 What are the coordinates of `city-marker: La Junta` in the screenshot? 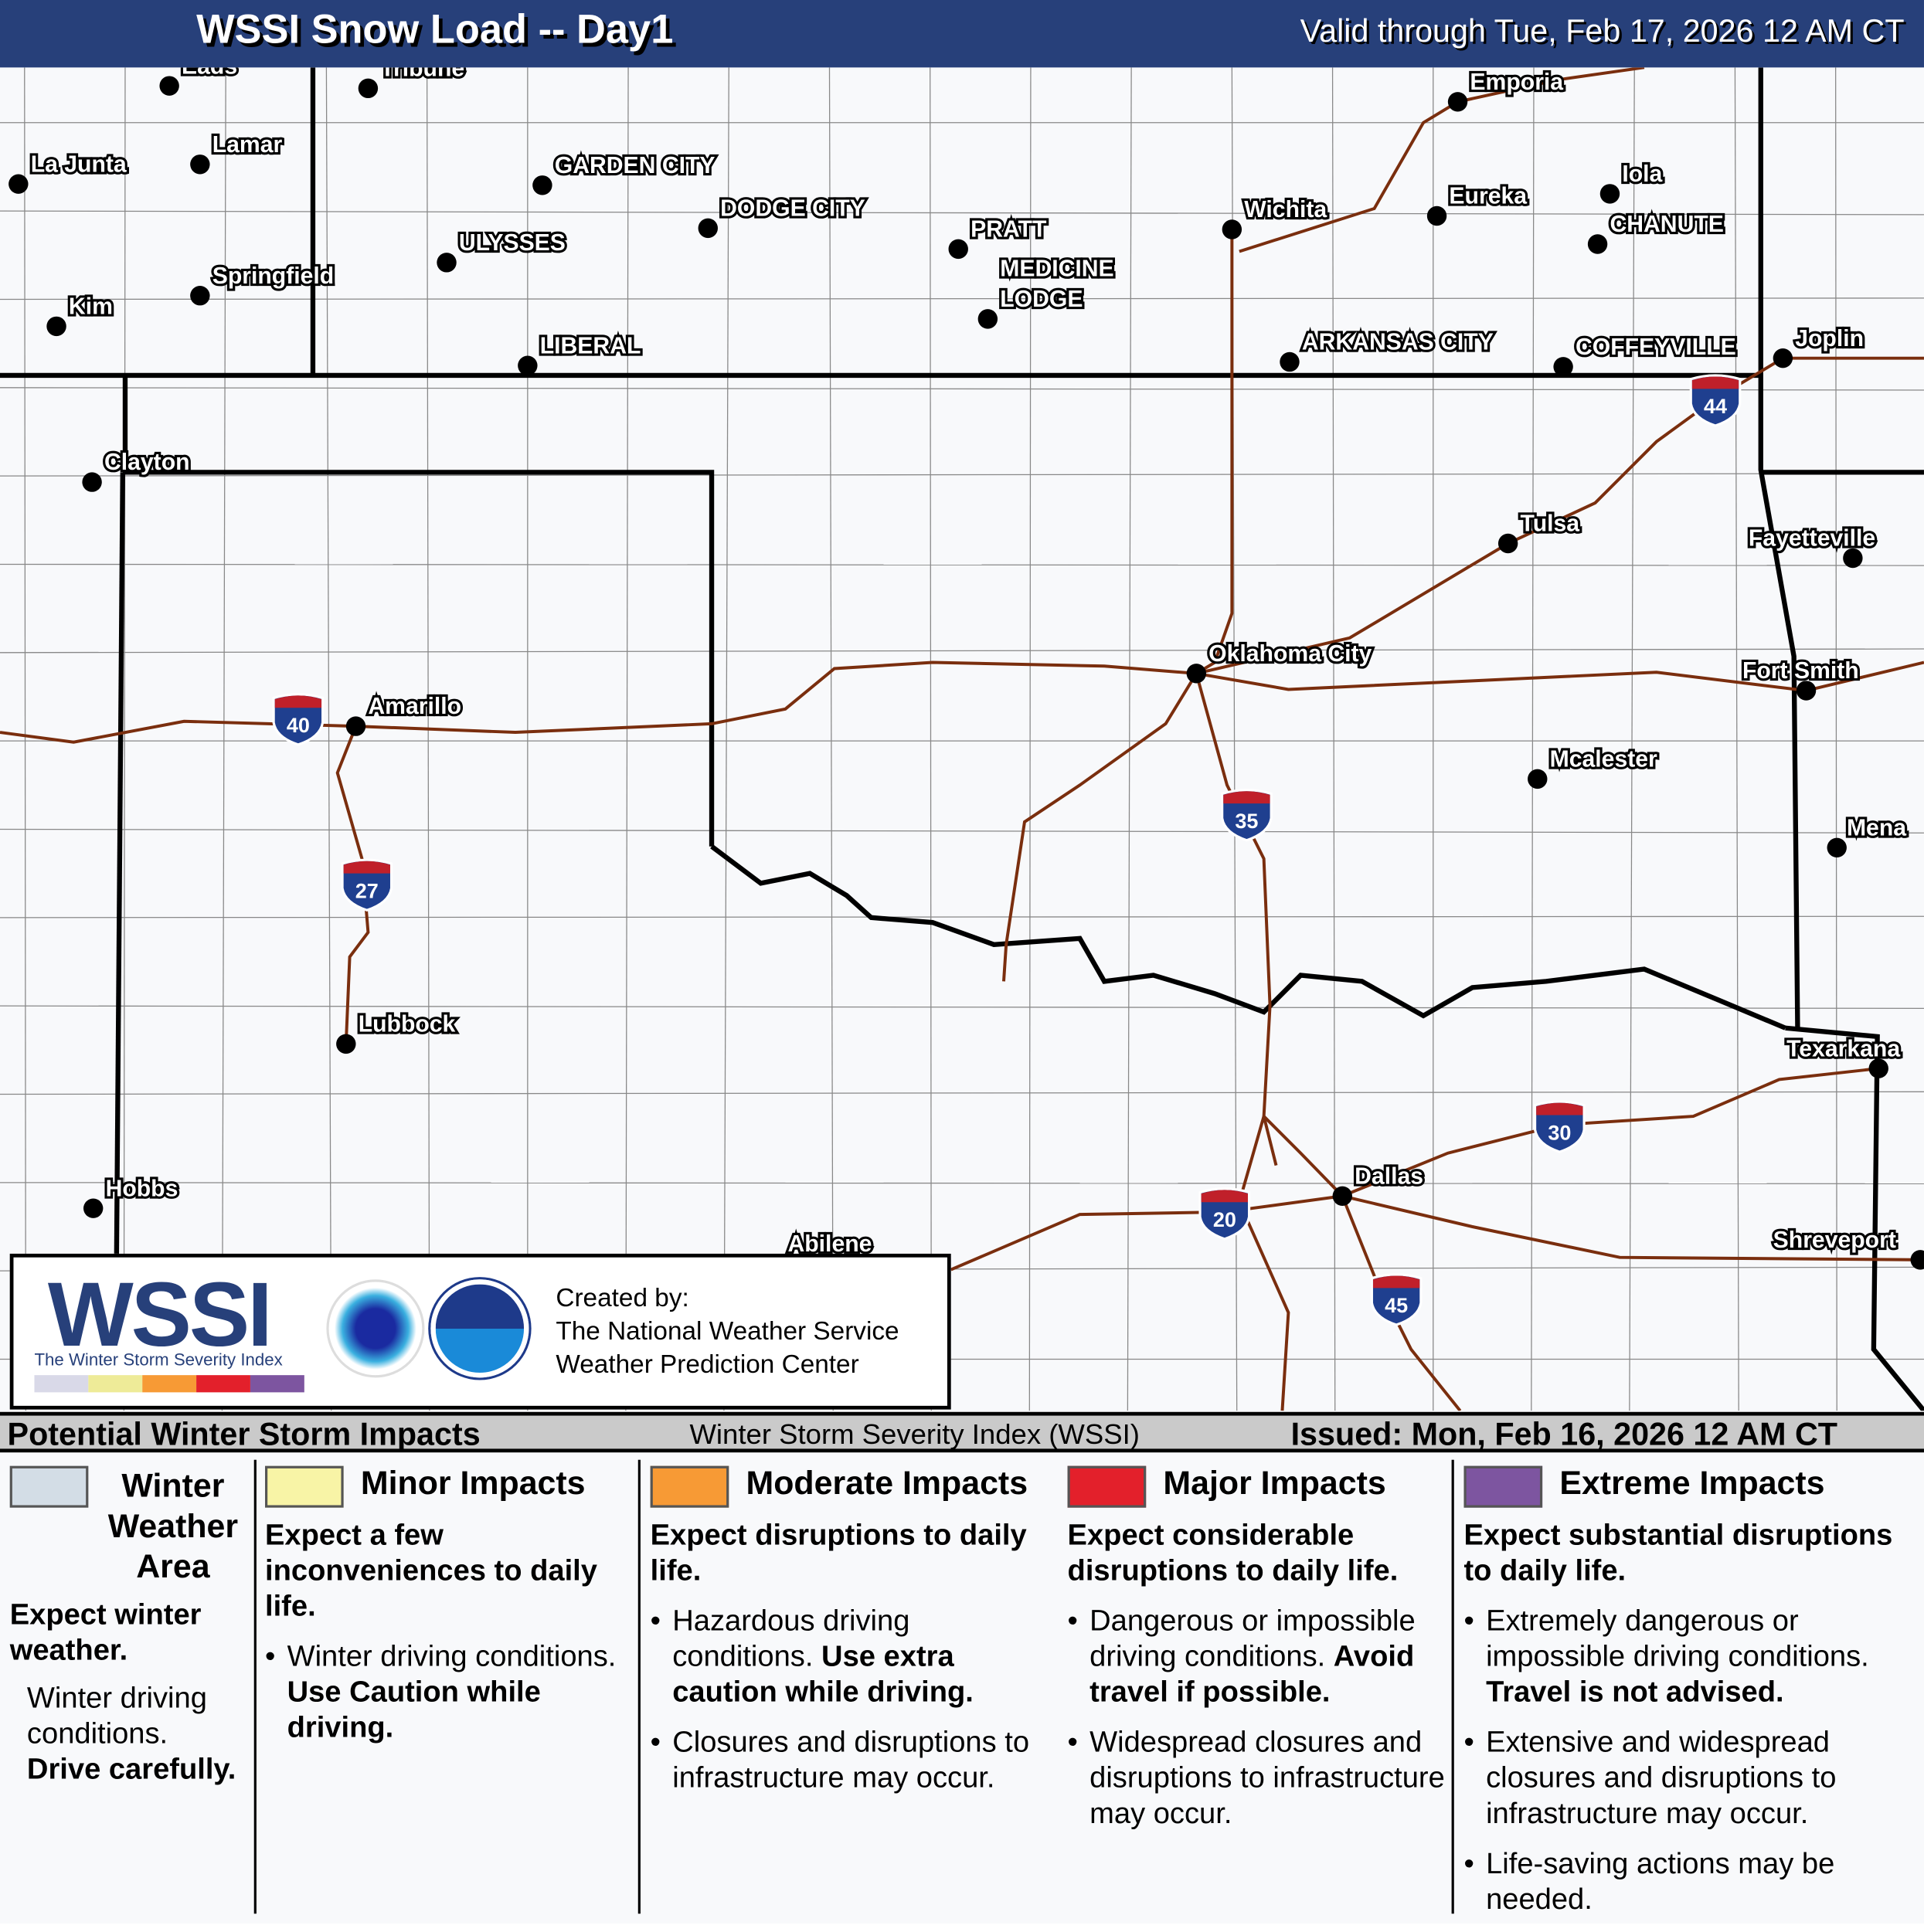 It's located at (68, 171).